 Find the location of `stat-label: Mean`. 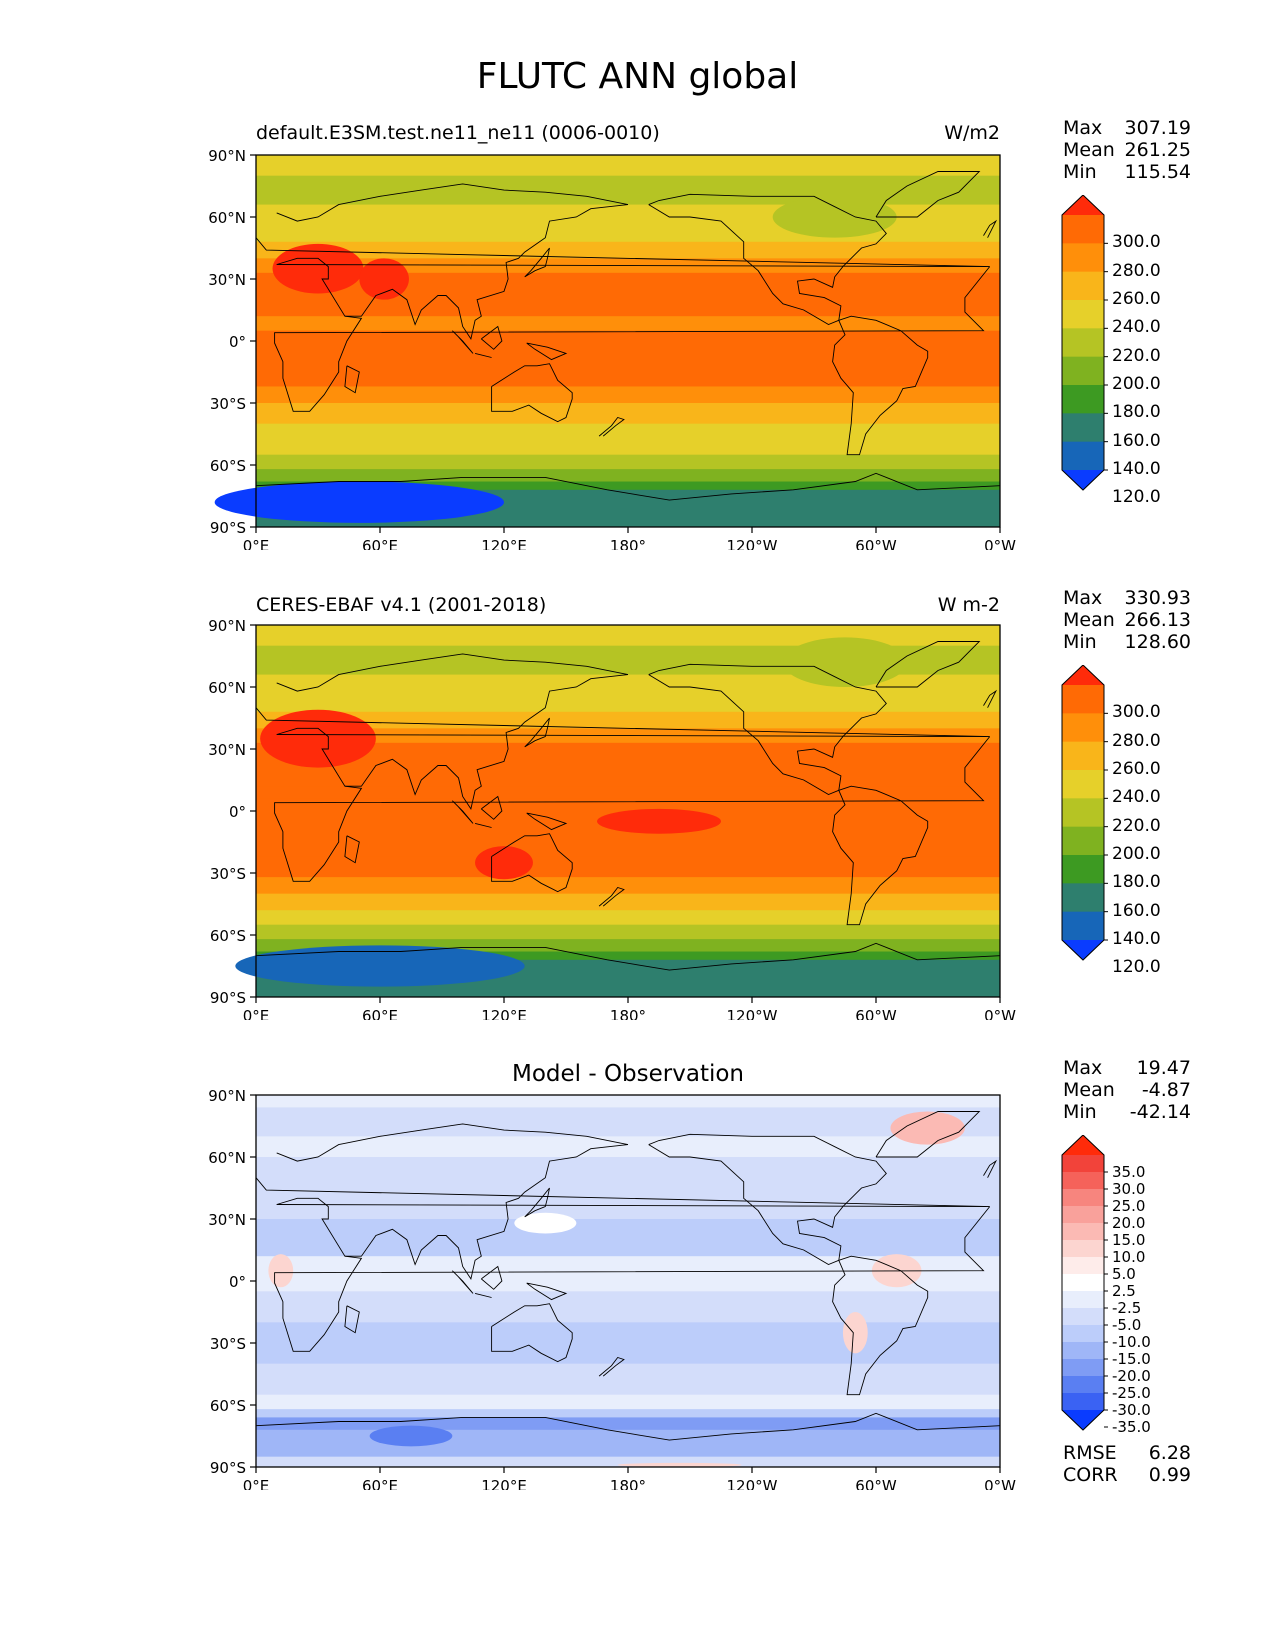

stat-label: Mean is located at coordinates (1089, 150).